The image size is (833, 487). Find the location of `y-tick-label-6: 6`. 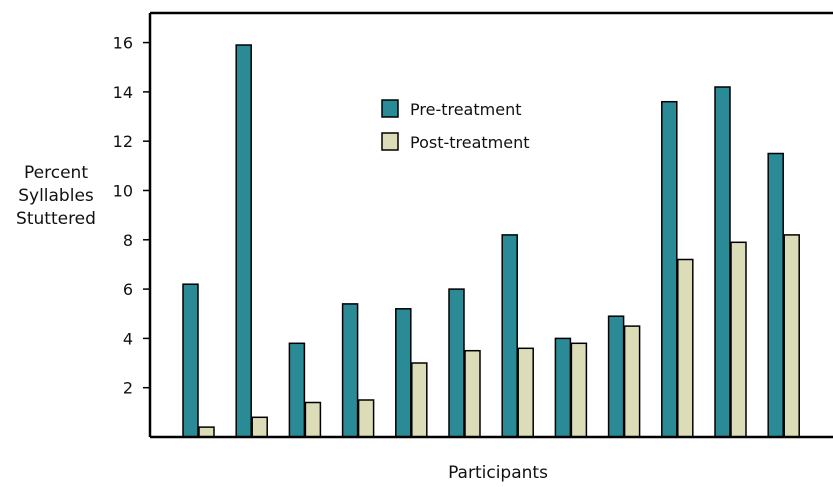

y-tick-label-6: 6 is located at coordinates (128, 289).